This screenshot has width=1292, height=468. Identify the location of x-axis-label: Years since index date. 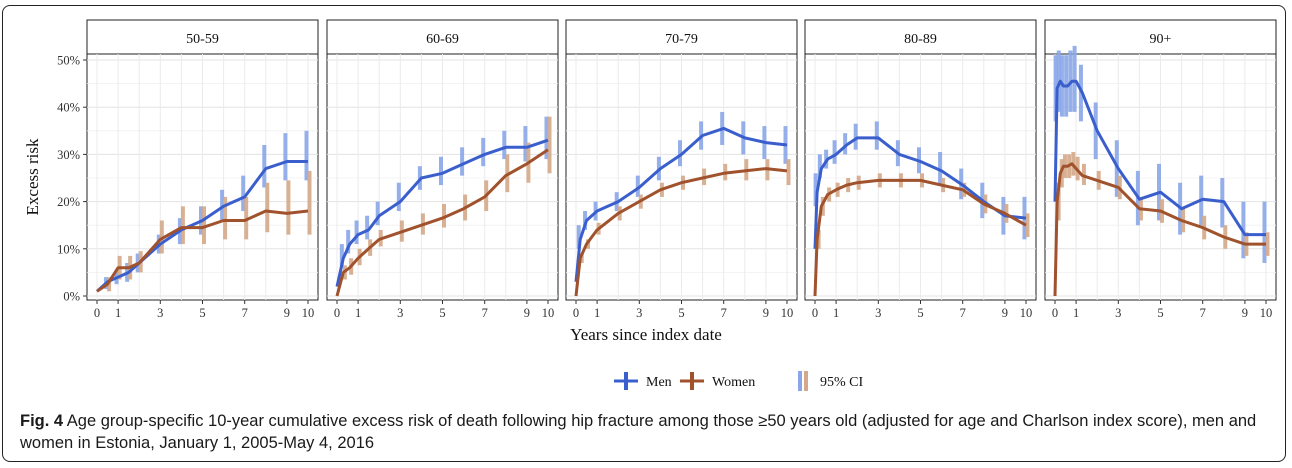
(646, 334).